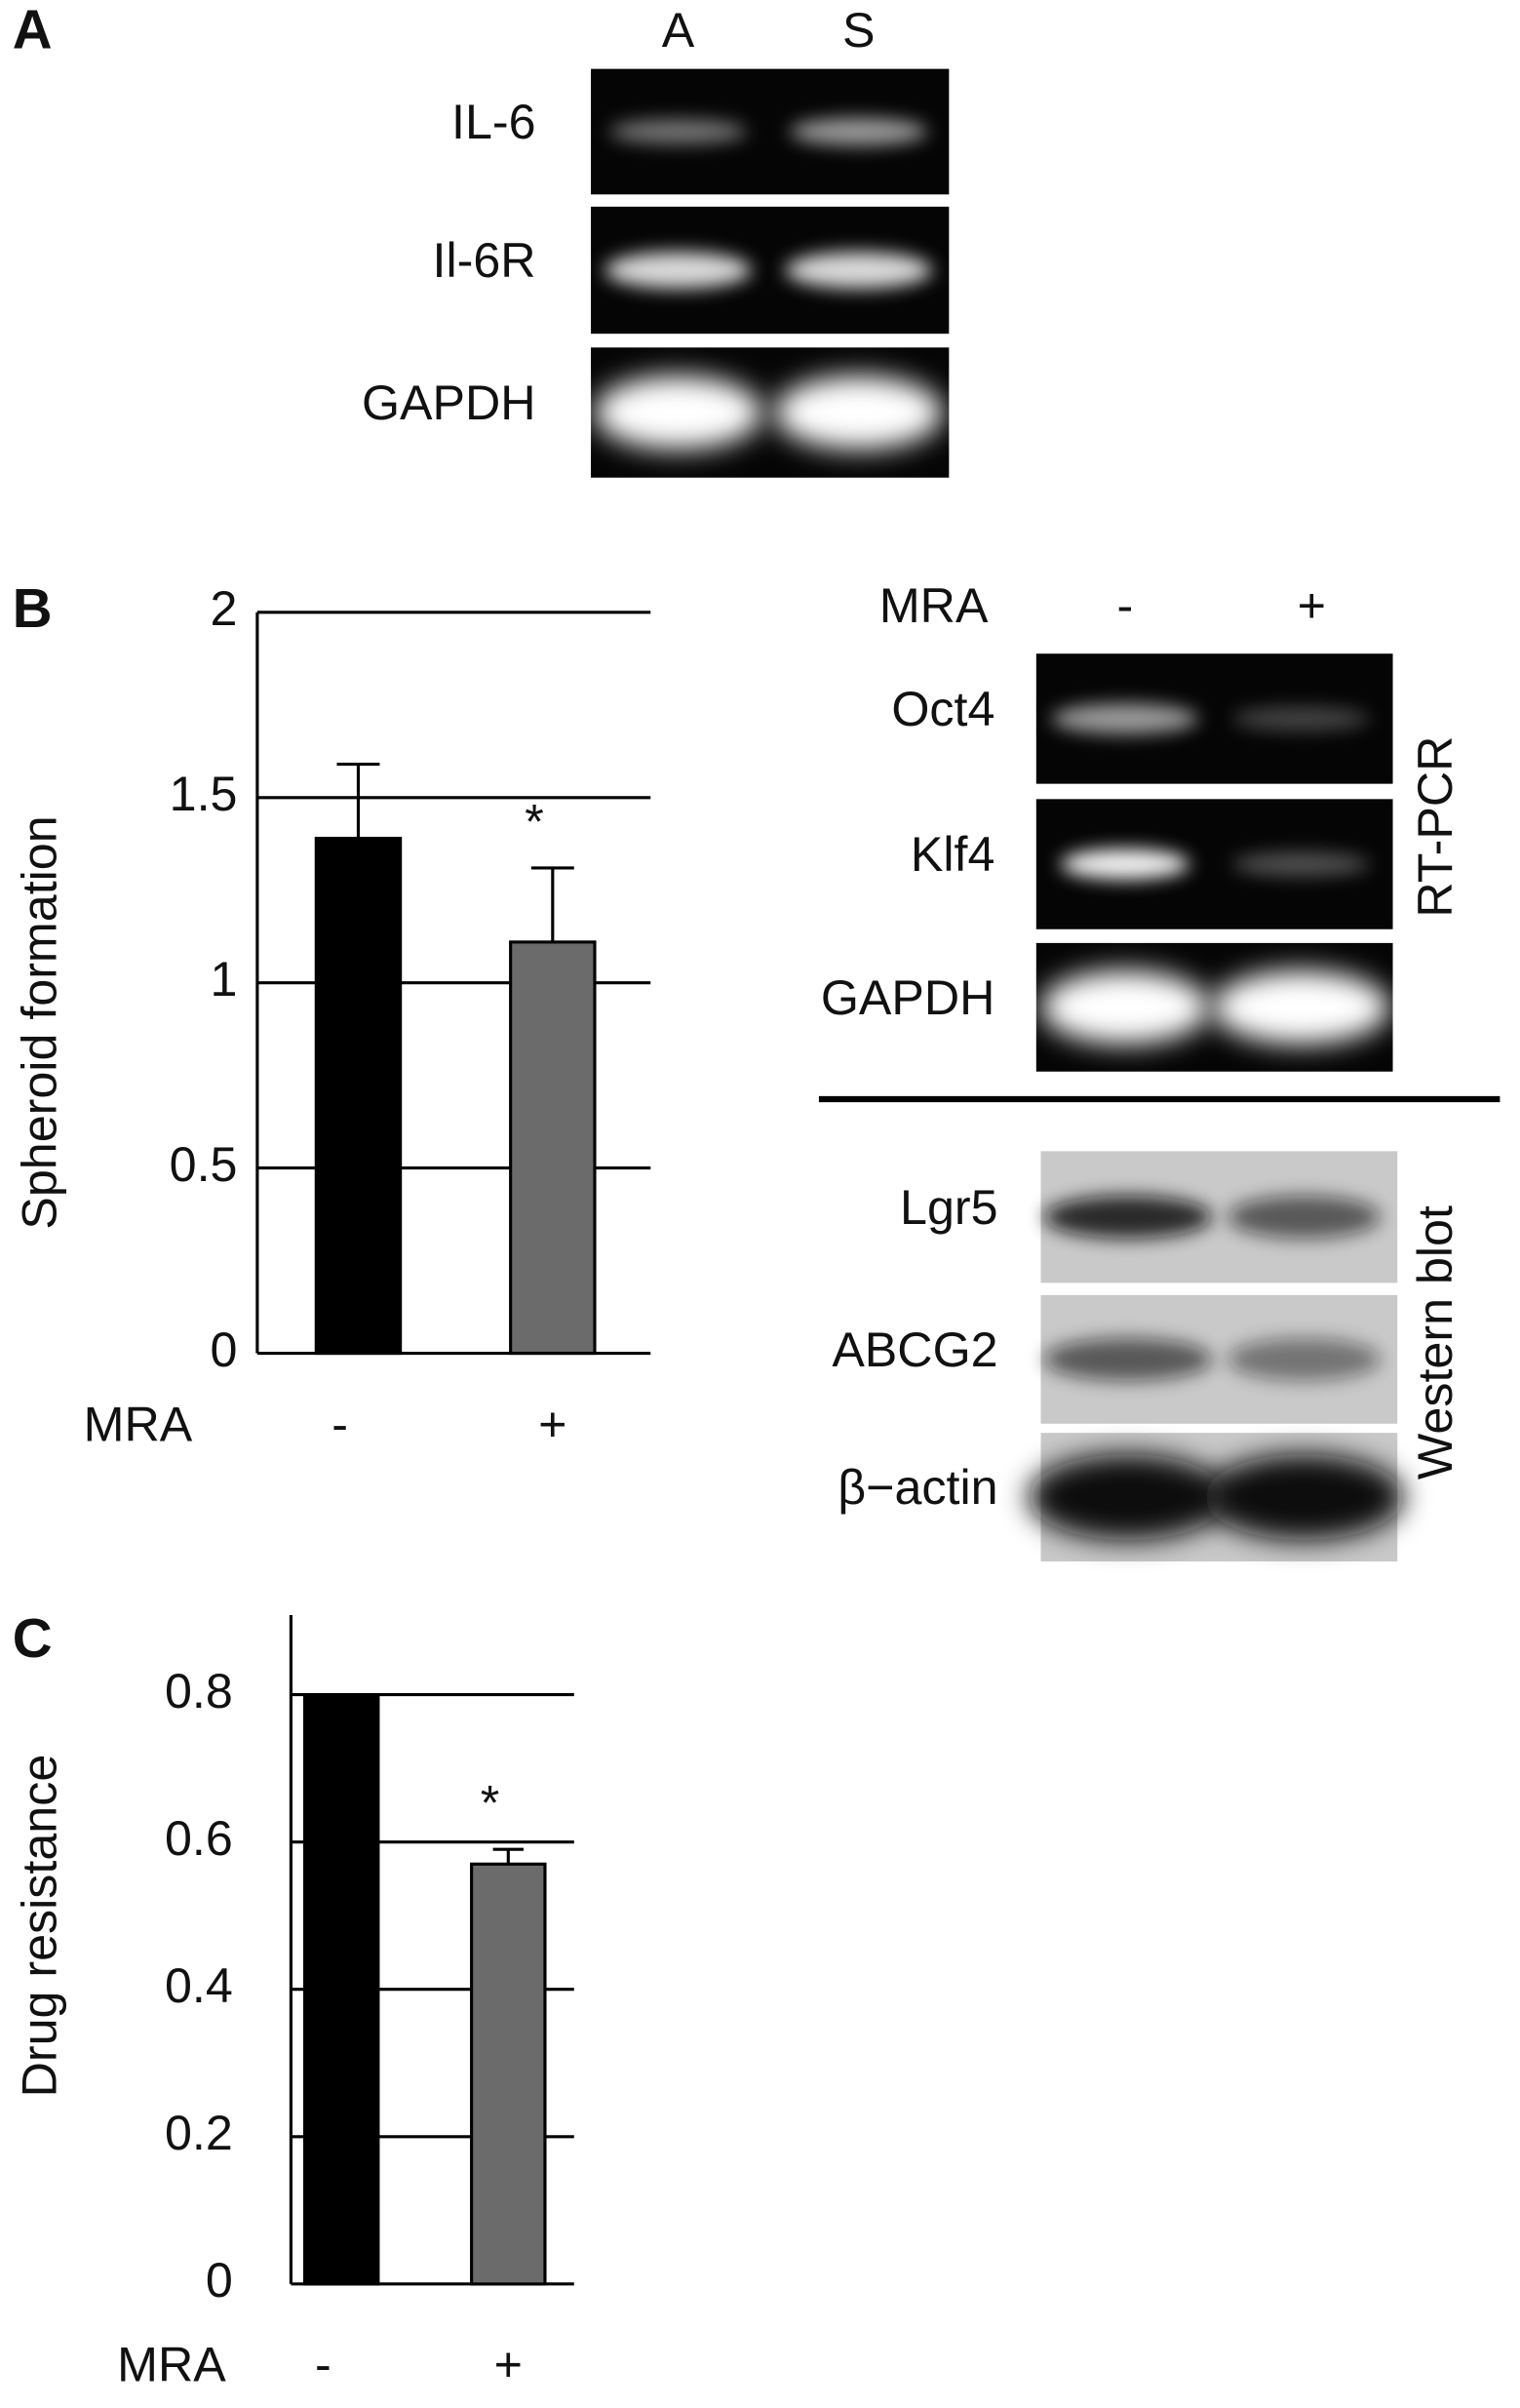 The width and height of the screenshot is (1520, 2408). I want to click on panel-label: B, so click(33, 608).